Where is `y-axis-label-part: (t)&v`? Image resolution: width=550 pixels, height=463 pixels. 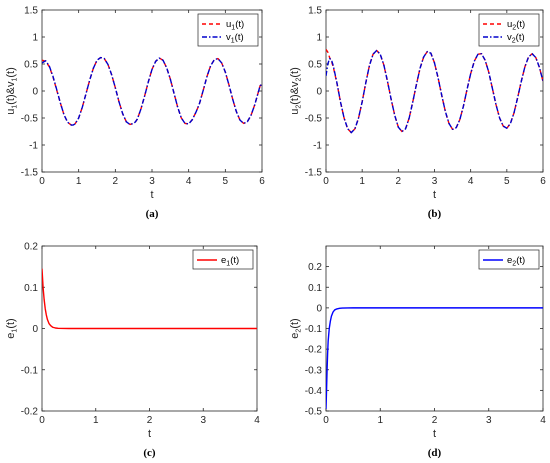 y-axis-label-part: (t)&v is located at coordinates (295, 93).